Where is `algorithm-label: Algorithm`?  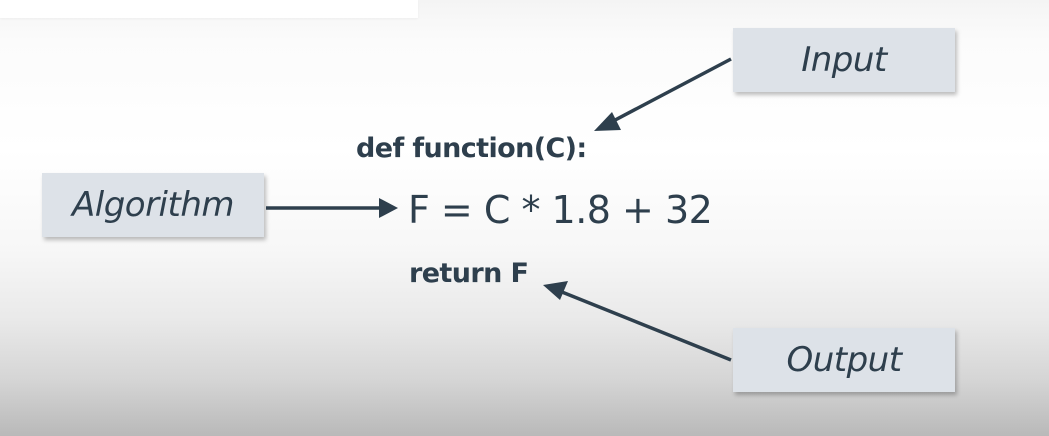 algorithm-label: Algorithm is located at coordinates (153, 205).